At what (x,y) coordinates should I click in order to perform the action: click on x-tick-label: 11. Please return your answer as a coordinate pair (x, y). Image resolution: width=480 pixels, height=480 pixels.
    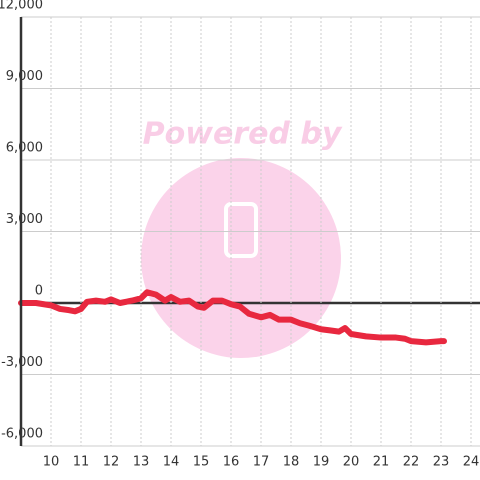
    Looking at the image, I should click on (81, 462).